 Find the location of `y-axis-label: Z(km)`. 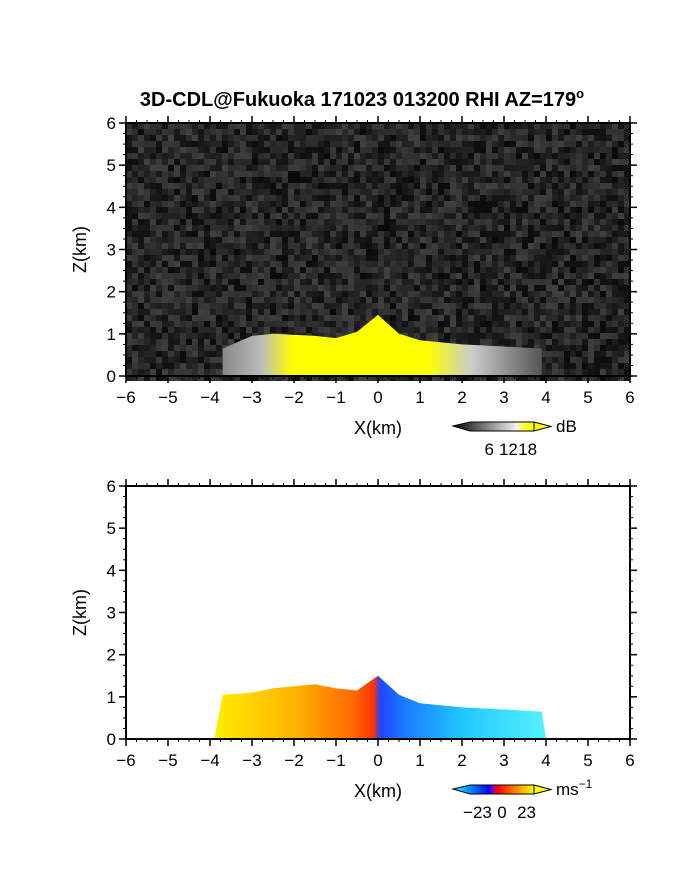

y-axis-label: Z(km) is located at coordinates (80, 249).